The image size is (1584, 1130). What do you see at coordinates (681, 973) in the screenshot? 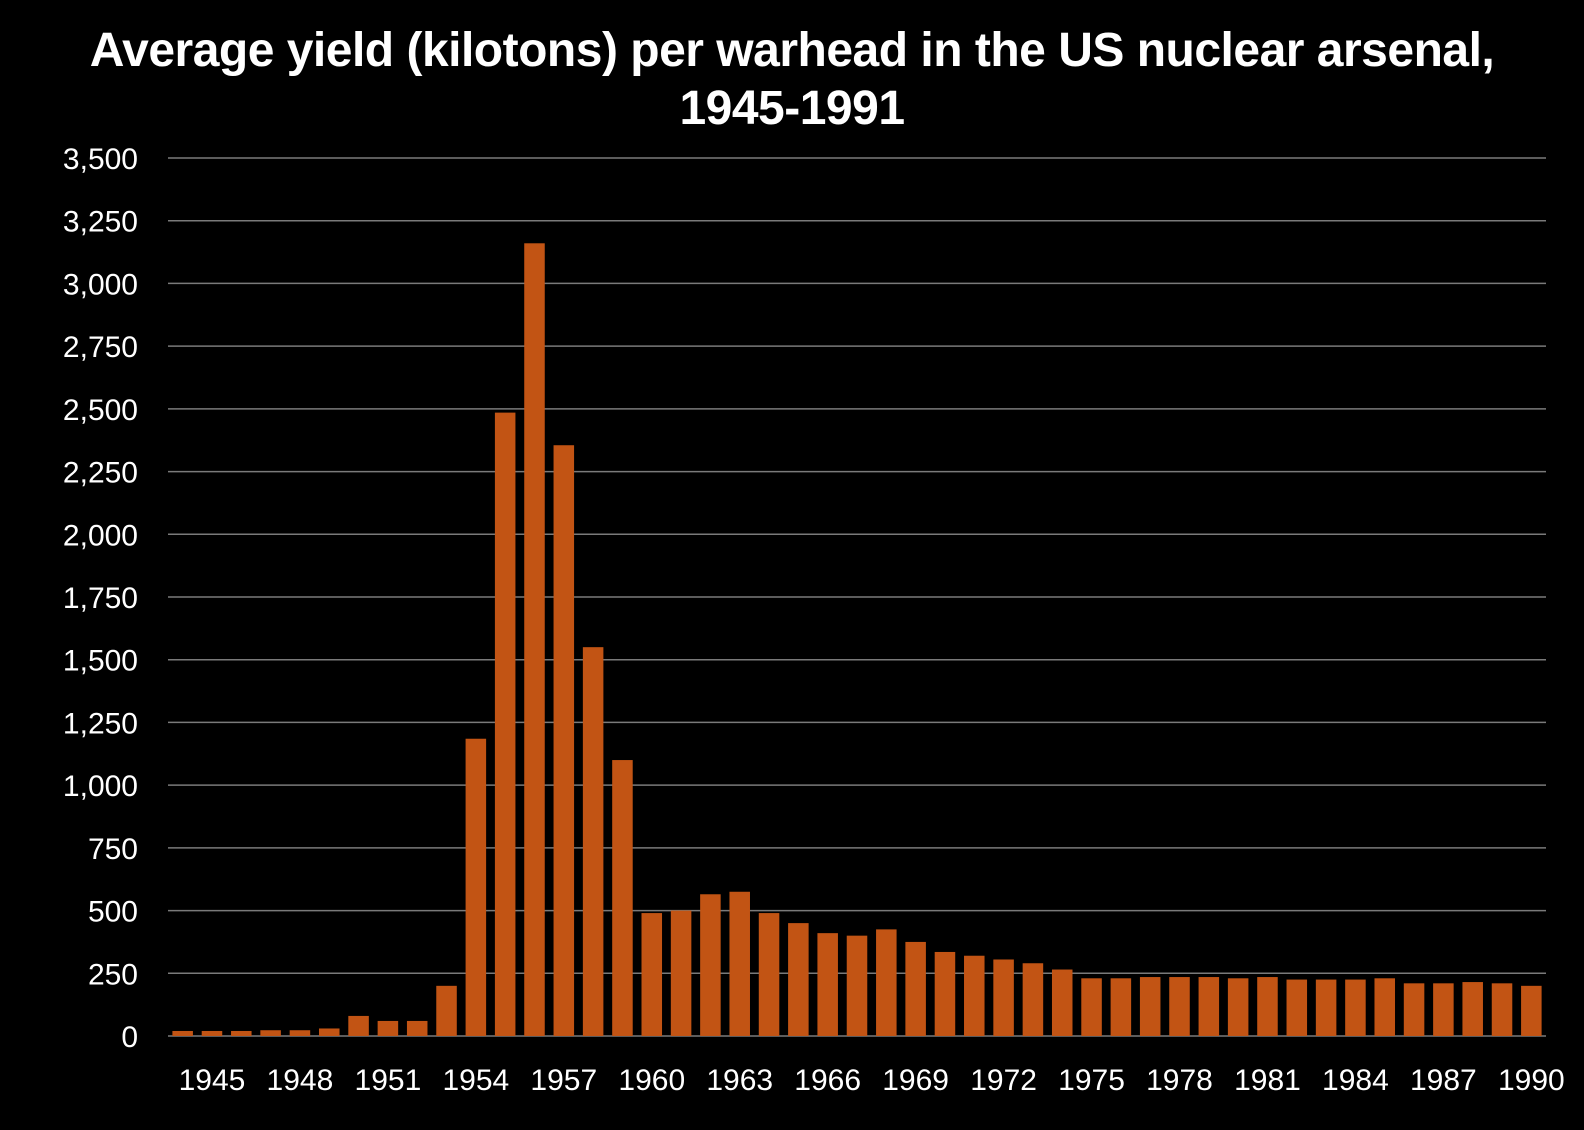
I see `bar-1962` at bounding box center [681, 973].